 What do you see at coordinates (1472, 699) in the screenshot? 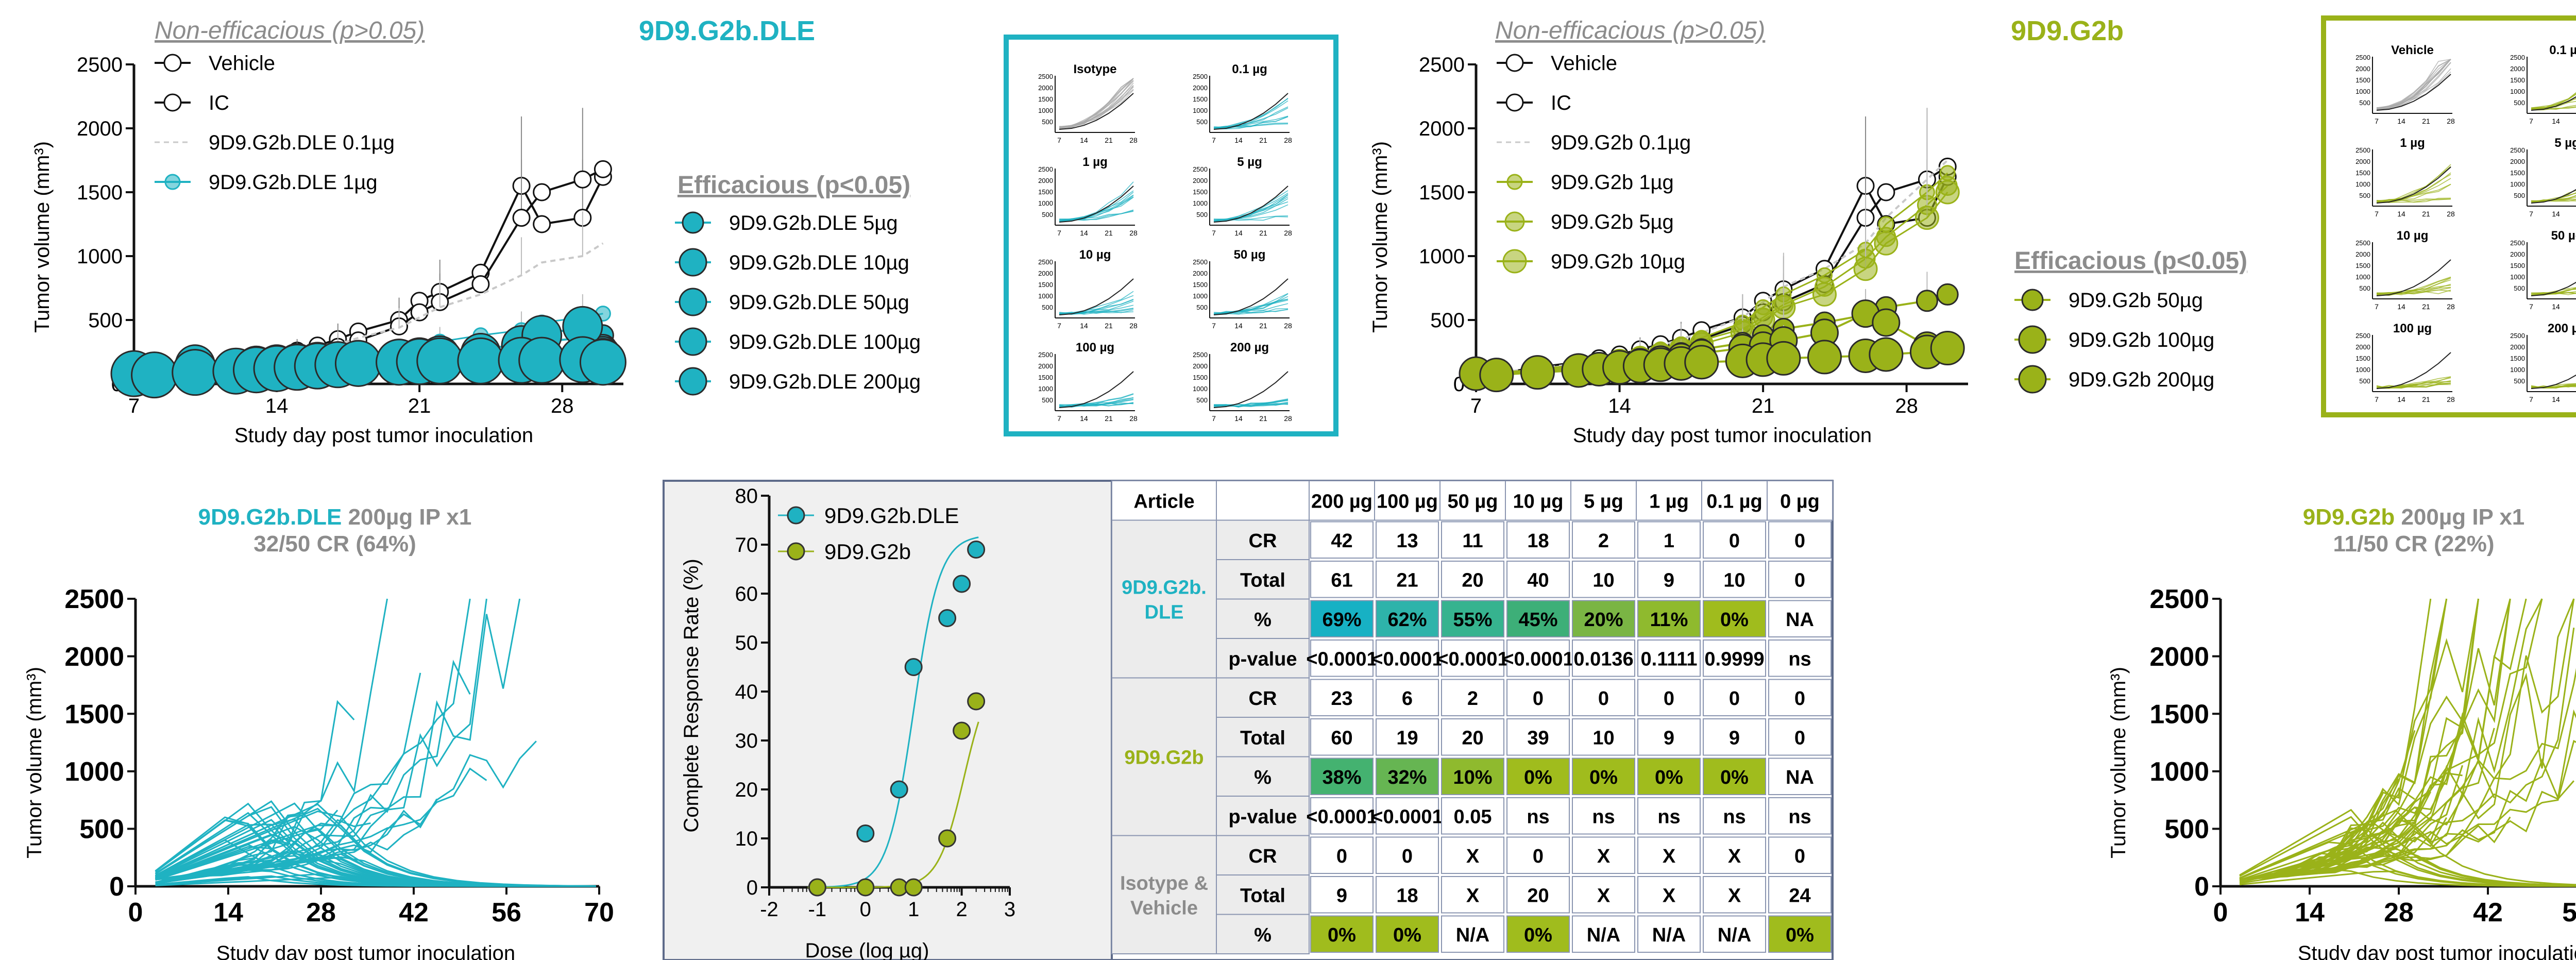
I see `table-cell-text: 2` at bounding box center [1472, 699].